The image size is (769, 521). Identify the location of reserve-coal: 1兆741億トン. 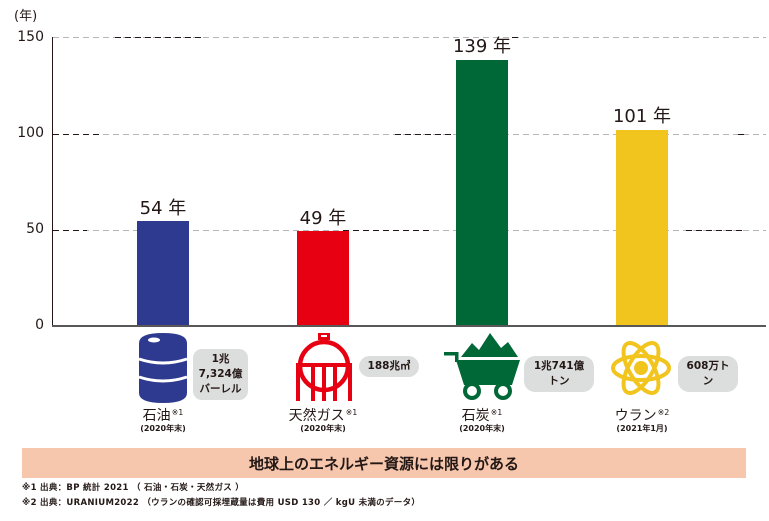
(559, 374).